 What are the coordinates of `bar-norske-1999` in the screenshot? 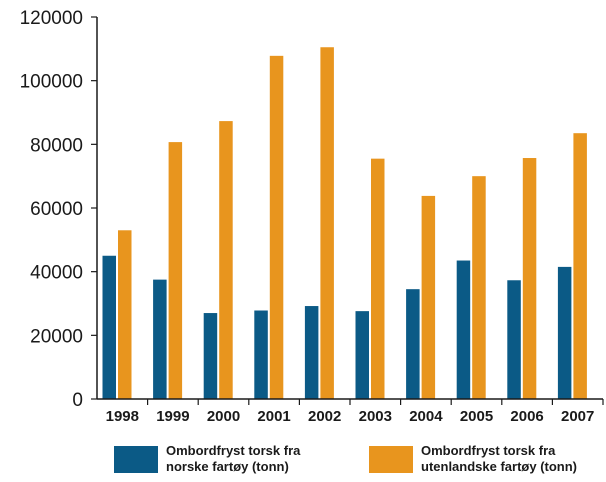 It's located at (160, 339).